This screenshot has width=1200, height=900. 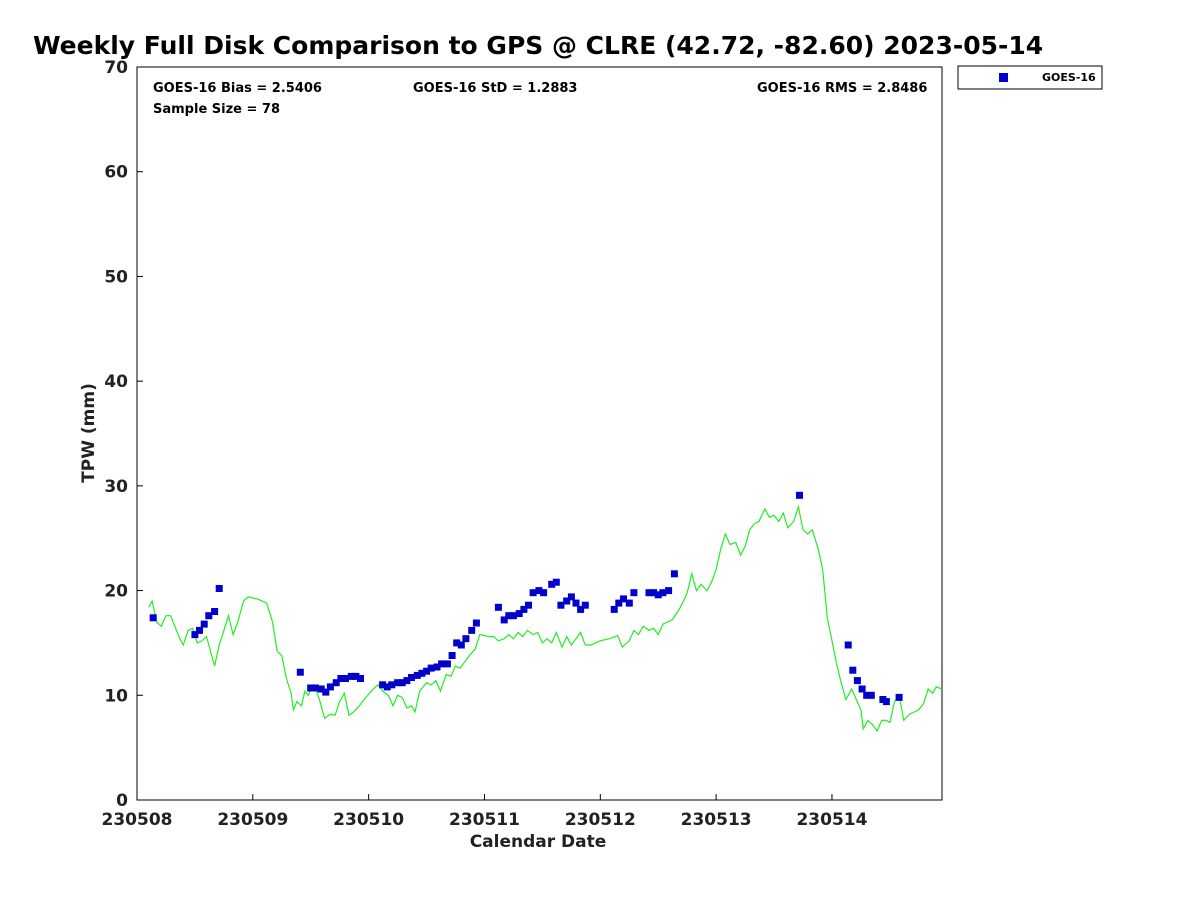 What do you see at coordinates (116, 382) in the screenshot?
I see `y-tick-label: 40` at bounding box center [116, 382].